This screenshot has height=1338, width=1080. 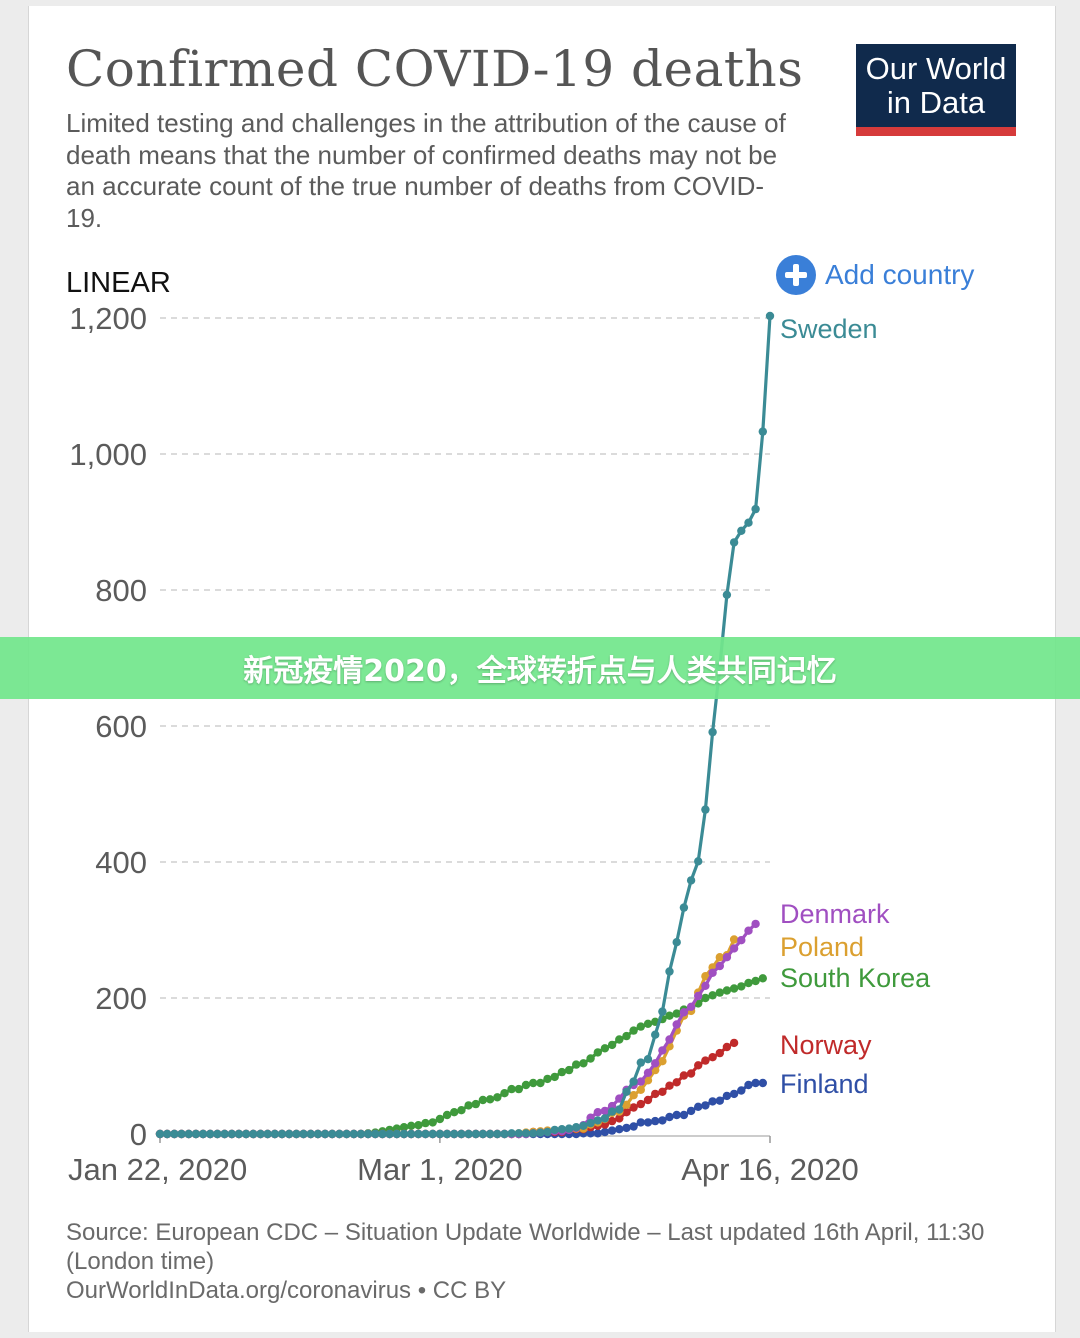 What do you see at coordinates (835, 914) in the screenshot?
I see `series-label: Denmark` at bounding box center [835, 914].